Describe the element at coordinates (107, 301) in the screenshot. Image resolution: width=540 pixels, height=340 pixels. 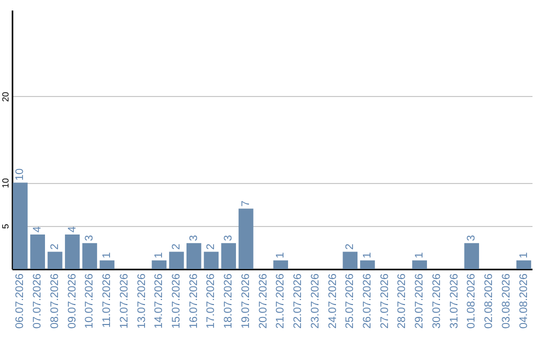
I see `x-tick-label: 11.07.2026` at that location.